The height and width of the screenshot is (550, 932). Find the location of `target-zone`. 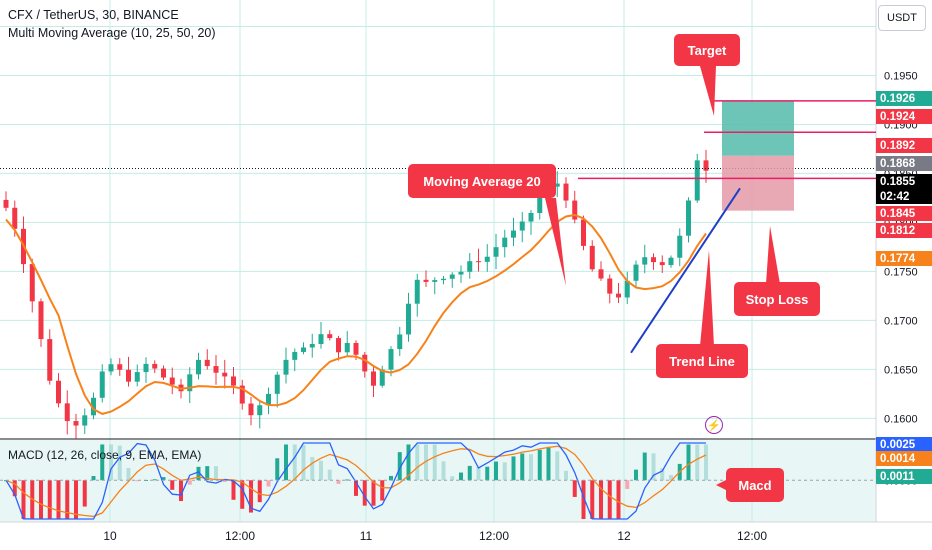

target-zone is located at coordinates (758, 128).